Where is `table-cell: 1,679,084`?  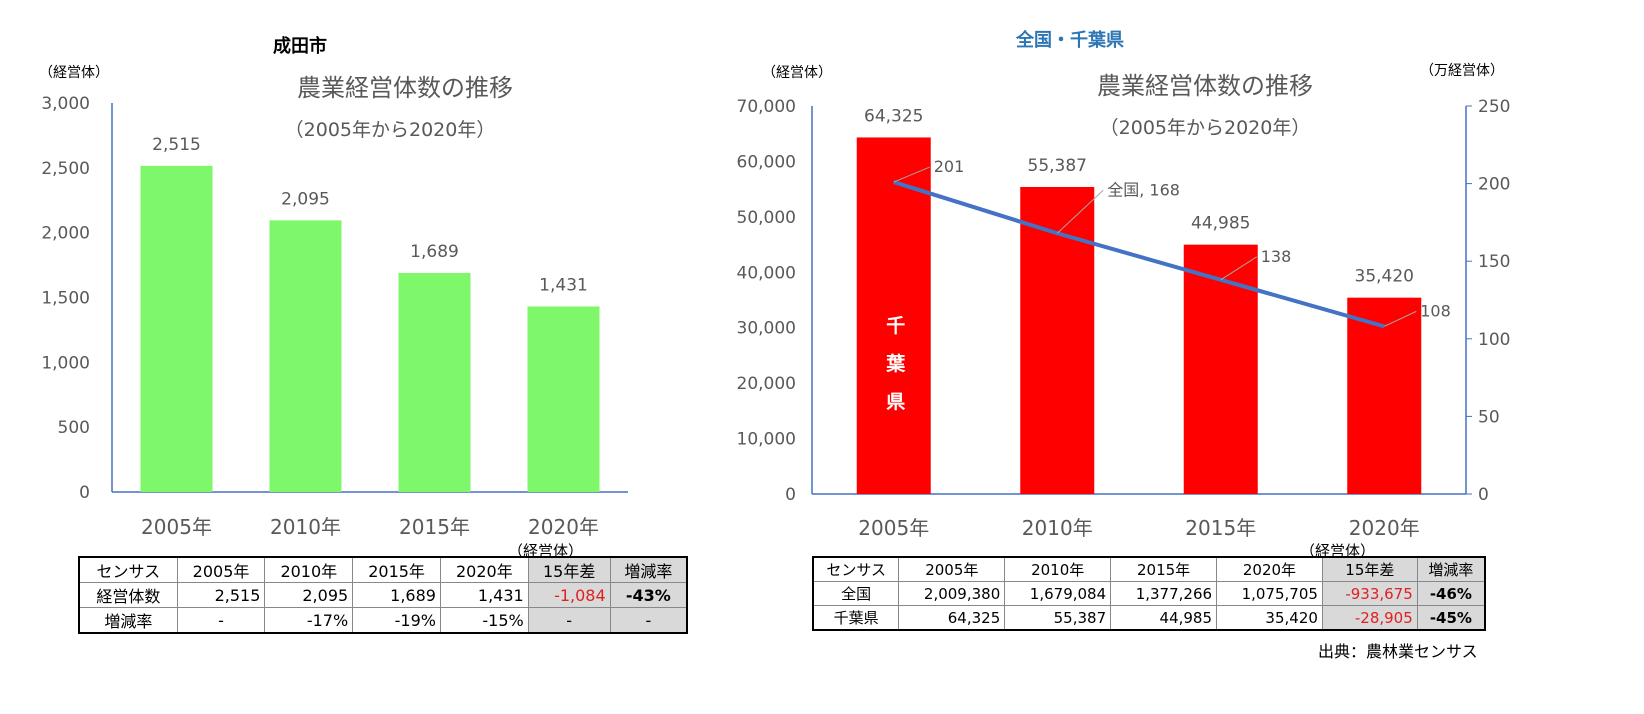 table-cell: 1,679,084 is located at coordinates (1058, 593).